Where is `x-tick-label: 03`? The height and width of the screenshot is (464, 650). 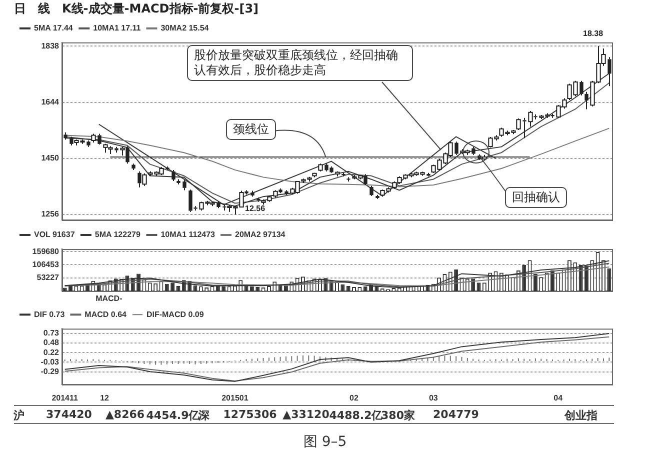 x-tick-label: 03 is located at coordinates (433, 397).